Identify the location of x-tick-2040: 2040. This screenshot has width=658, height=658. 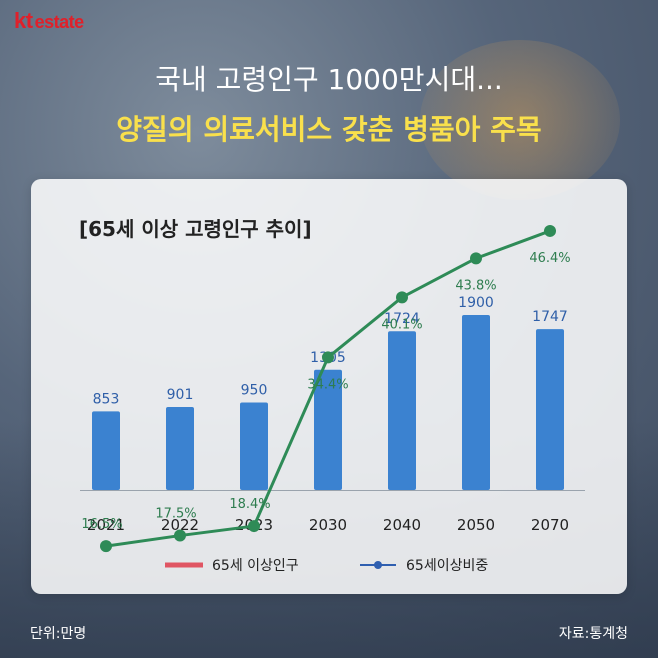
(402, 525).